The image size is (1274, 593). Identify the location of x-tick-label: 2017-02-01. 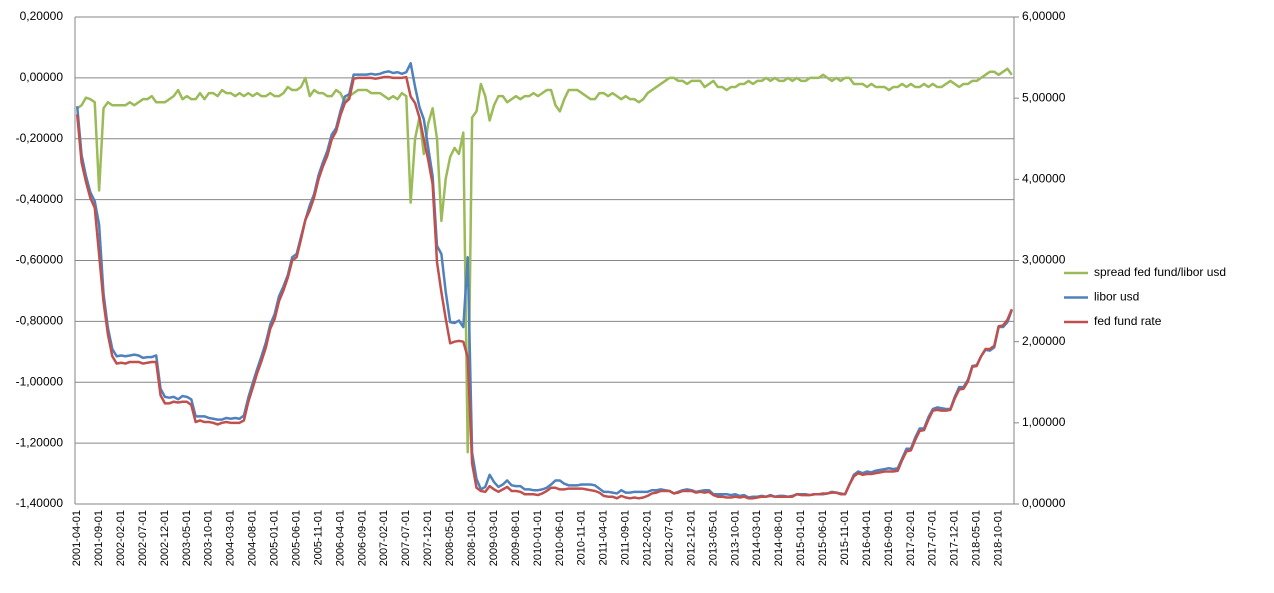
(911, 538).